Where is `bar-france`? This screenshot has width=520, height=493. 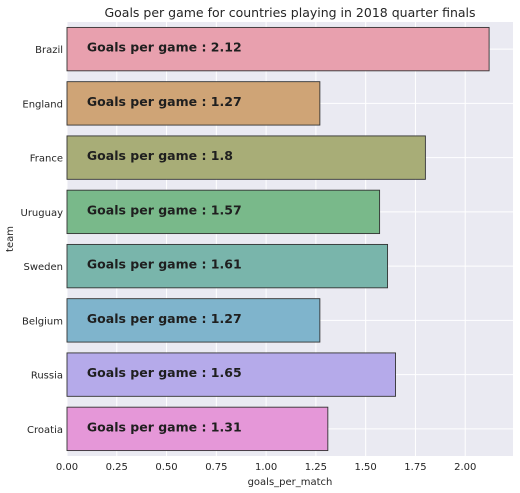 bar-france is located at coordinates (246, 157).